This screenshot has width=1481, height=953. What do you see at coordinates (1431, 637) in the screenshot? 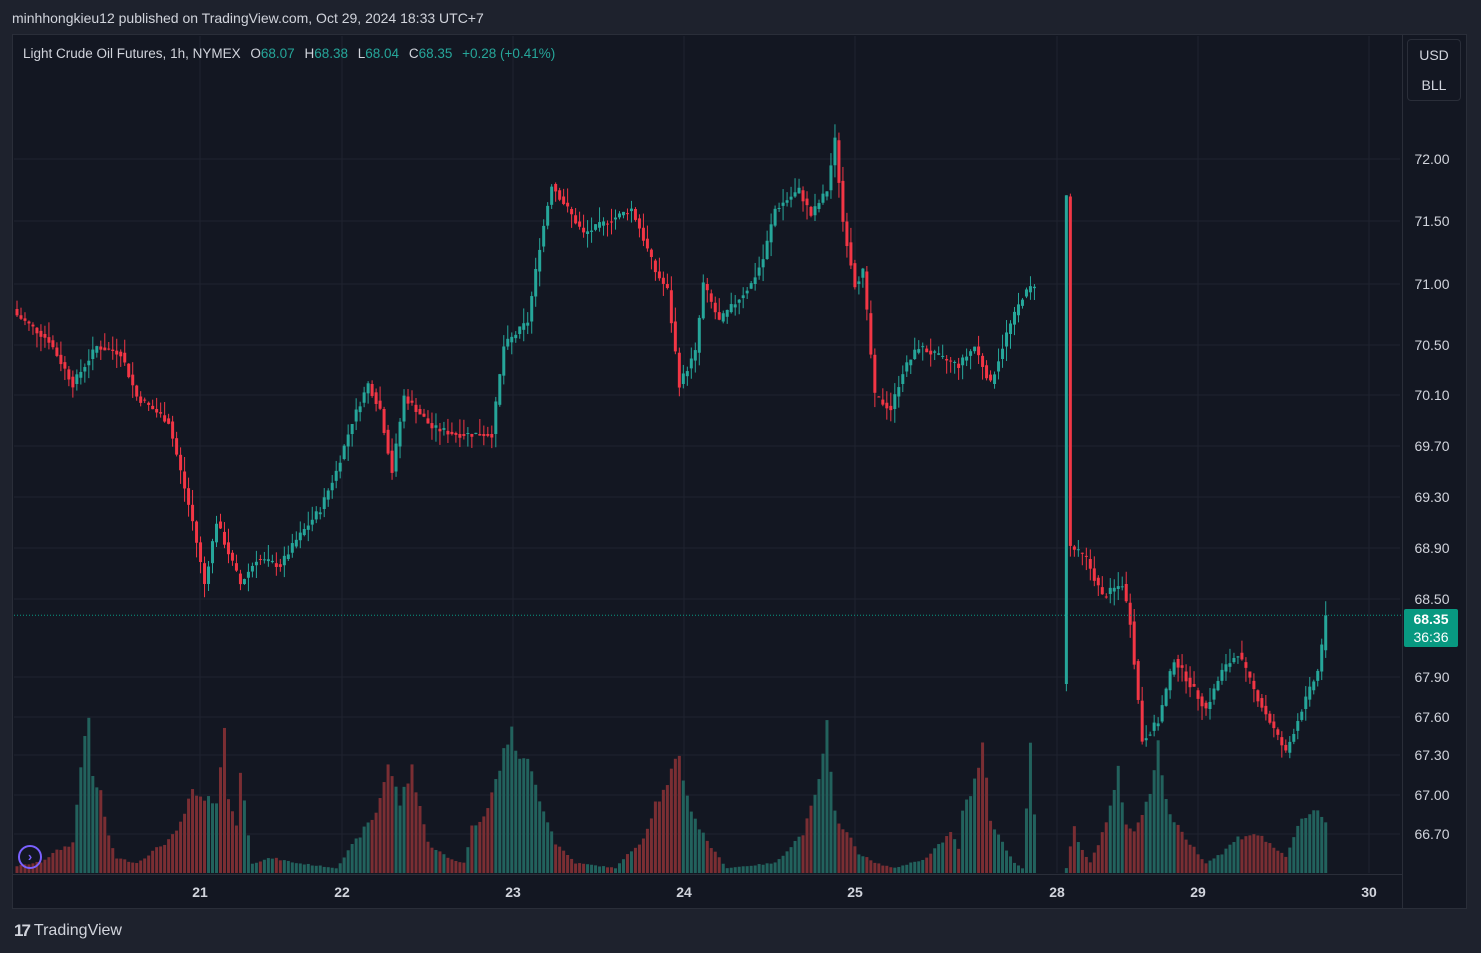
I see `bar-countdown: 36:36` at bounding box center [1431, 637].